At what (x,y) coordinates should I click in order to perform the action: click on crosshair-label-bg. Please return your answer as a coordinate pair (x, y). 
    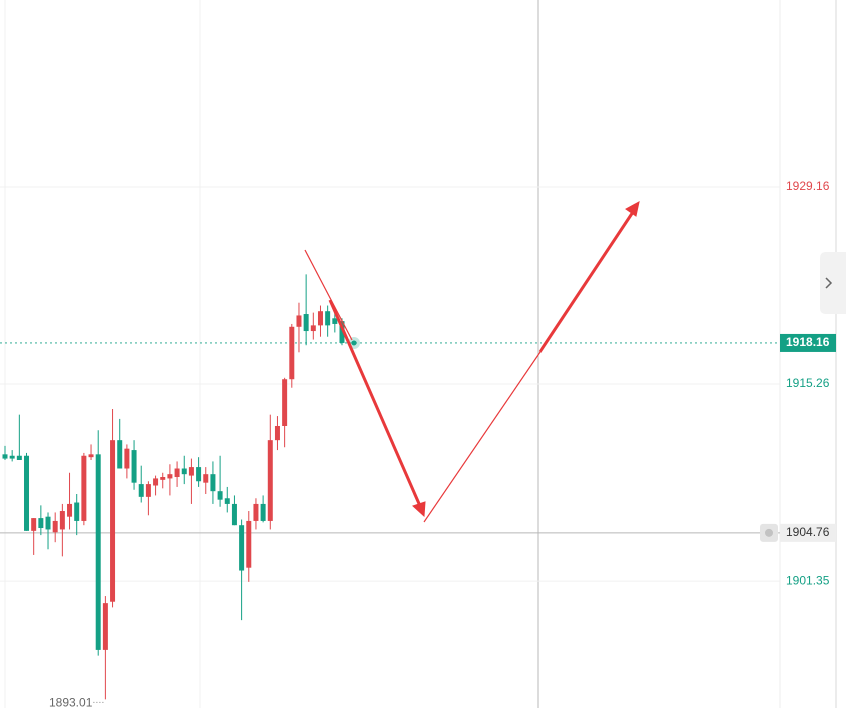
    Looking at the image, I should click on (808, 532).